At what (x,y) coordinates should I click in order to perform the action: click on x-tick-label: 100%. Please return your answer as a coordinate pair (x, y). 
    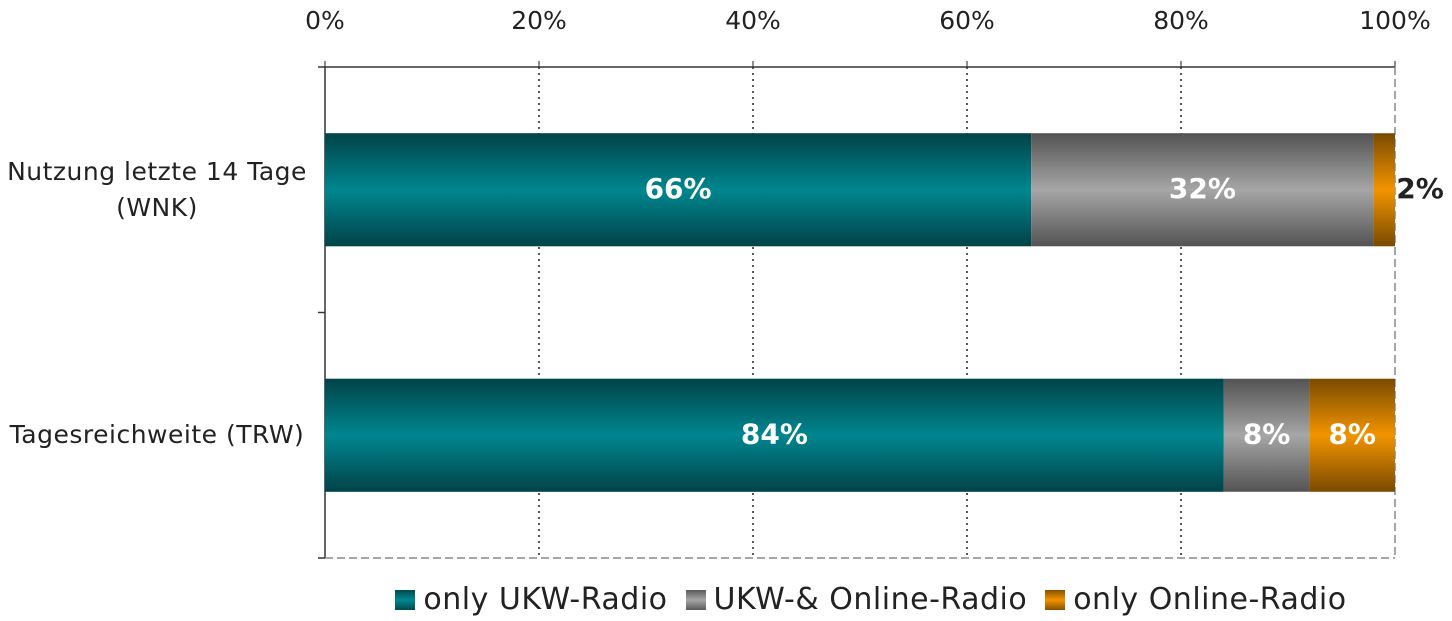
    Looking at the image, I should click on (1394, 20).